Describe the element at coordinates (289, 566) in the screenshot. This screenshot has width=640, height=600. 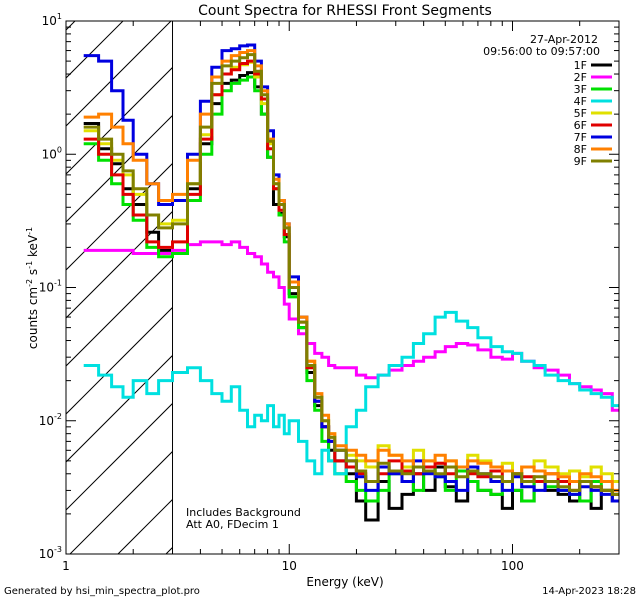
I see `x-tick-label: 10` at that location.